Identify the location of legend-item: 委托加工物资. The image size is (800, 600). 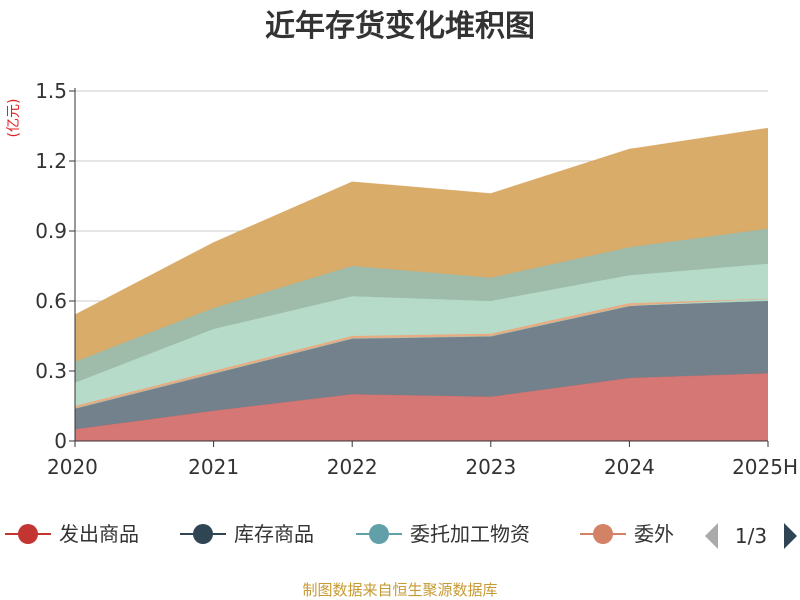
(443, 534).